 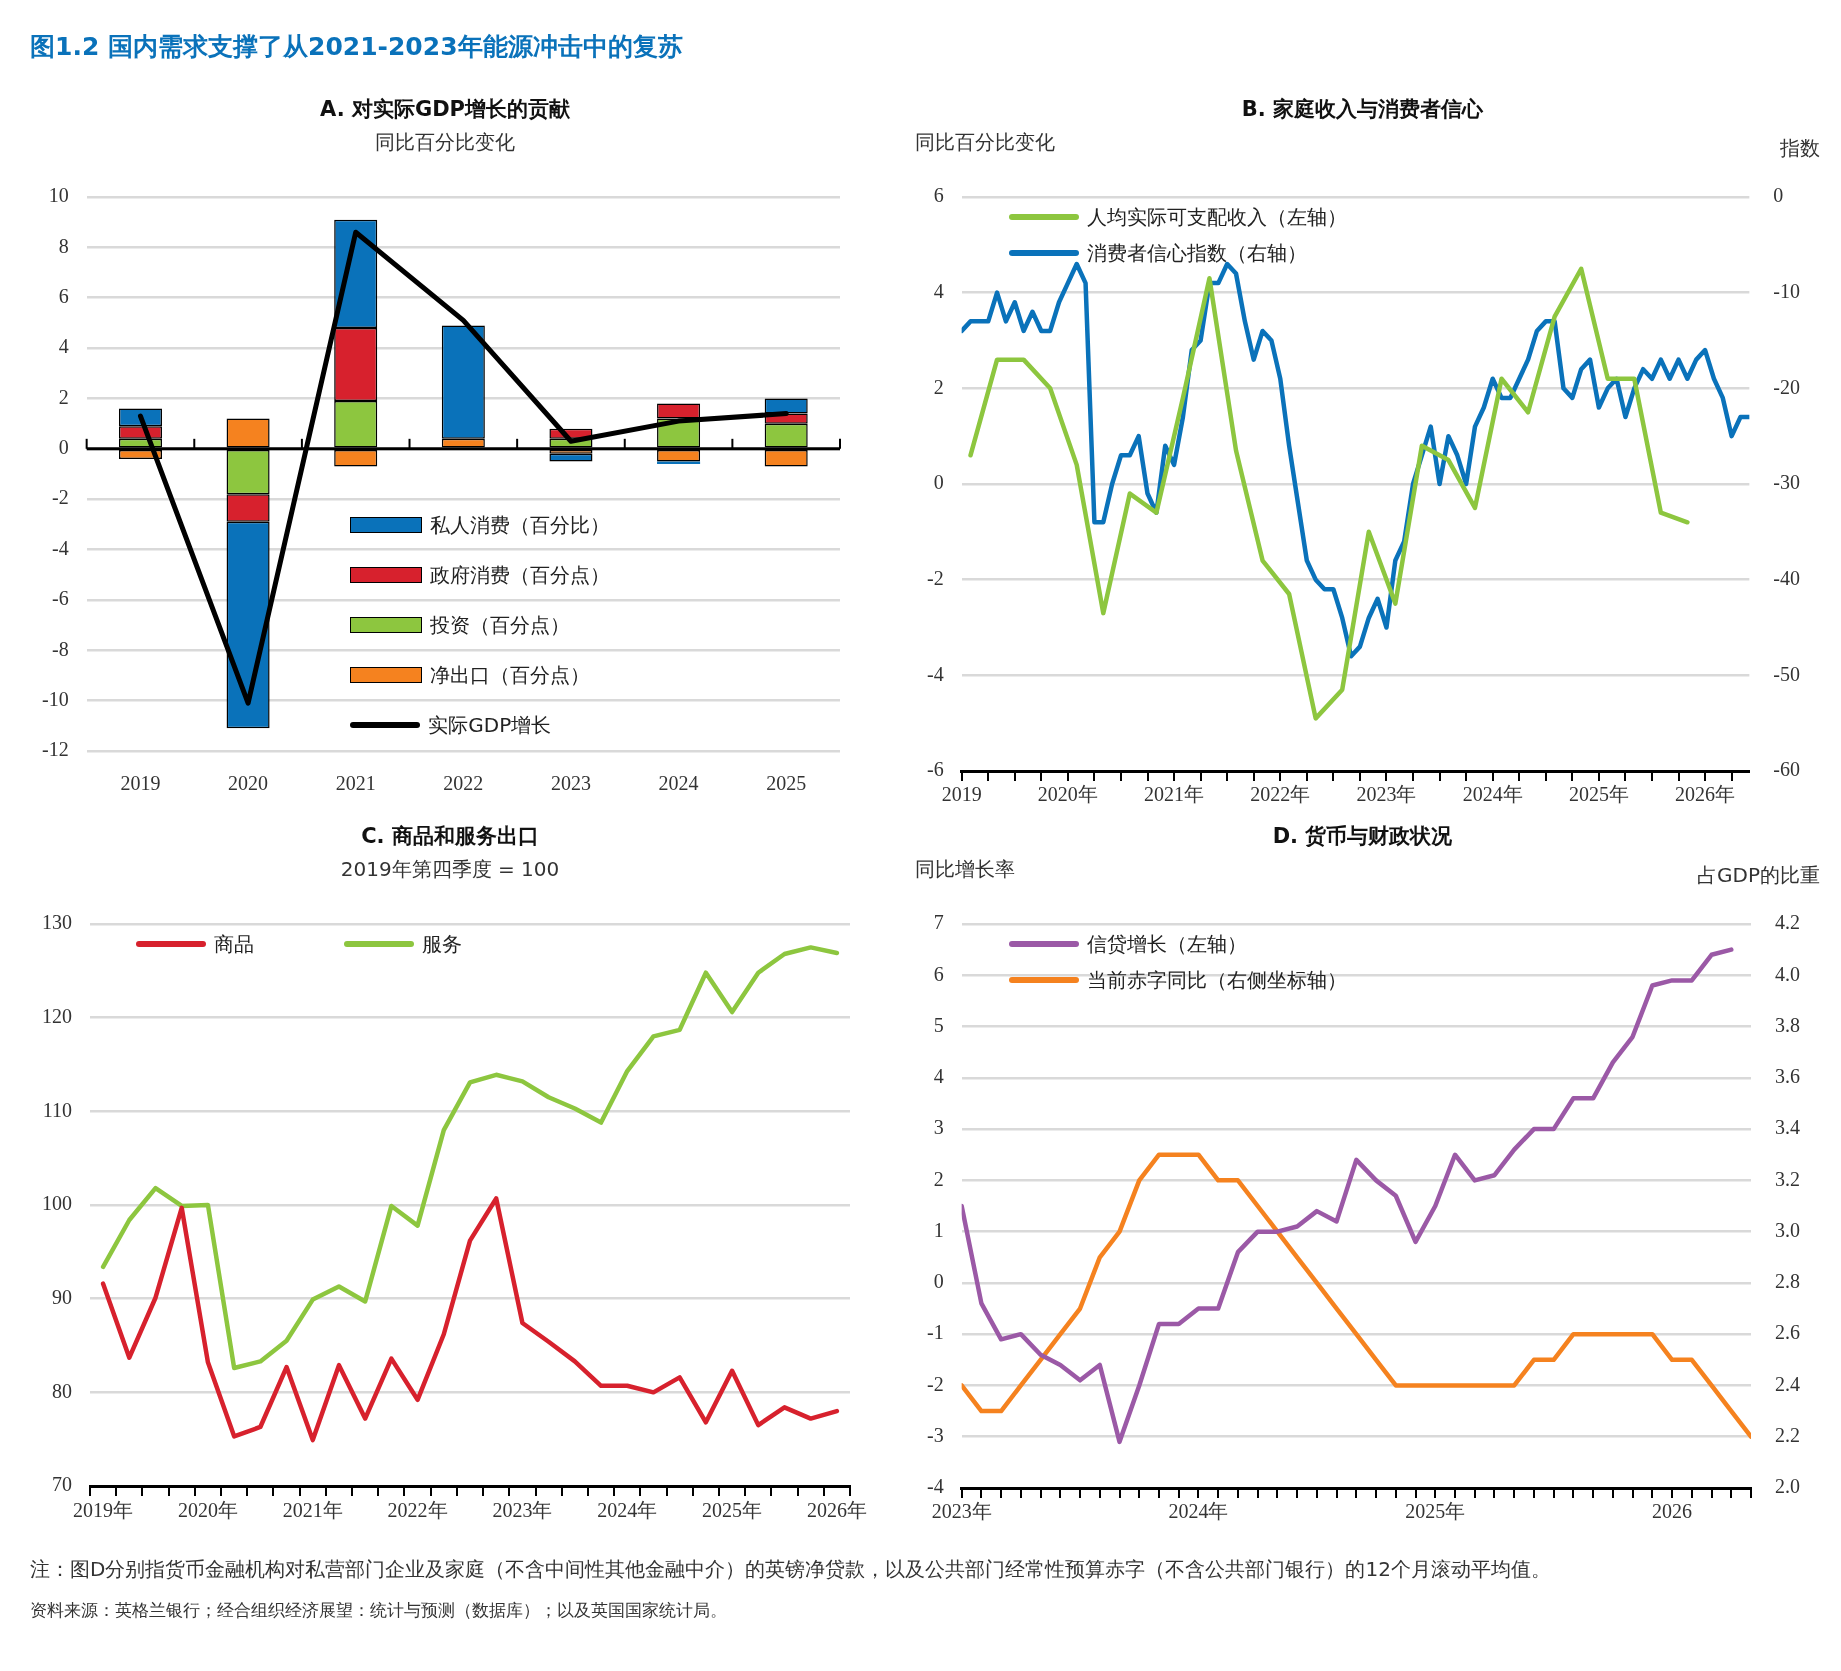 I want to click on y2-tick-label: -30, so click(x=1787, y=482).